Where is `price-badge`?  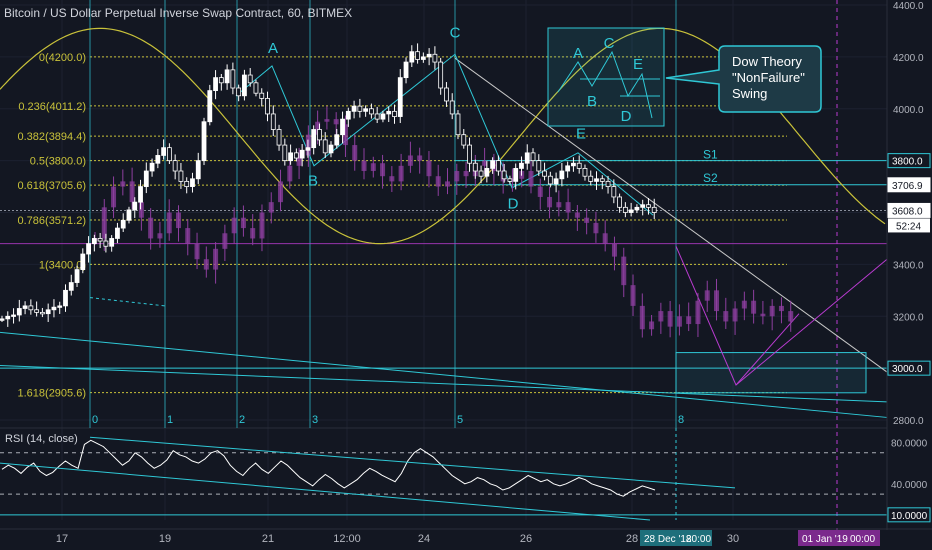 price-badge is located at coordinates (909, 185).